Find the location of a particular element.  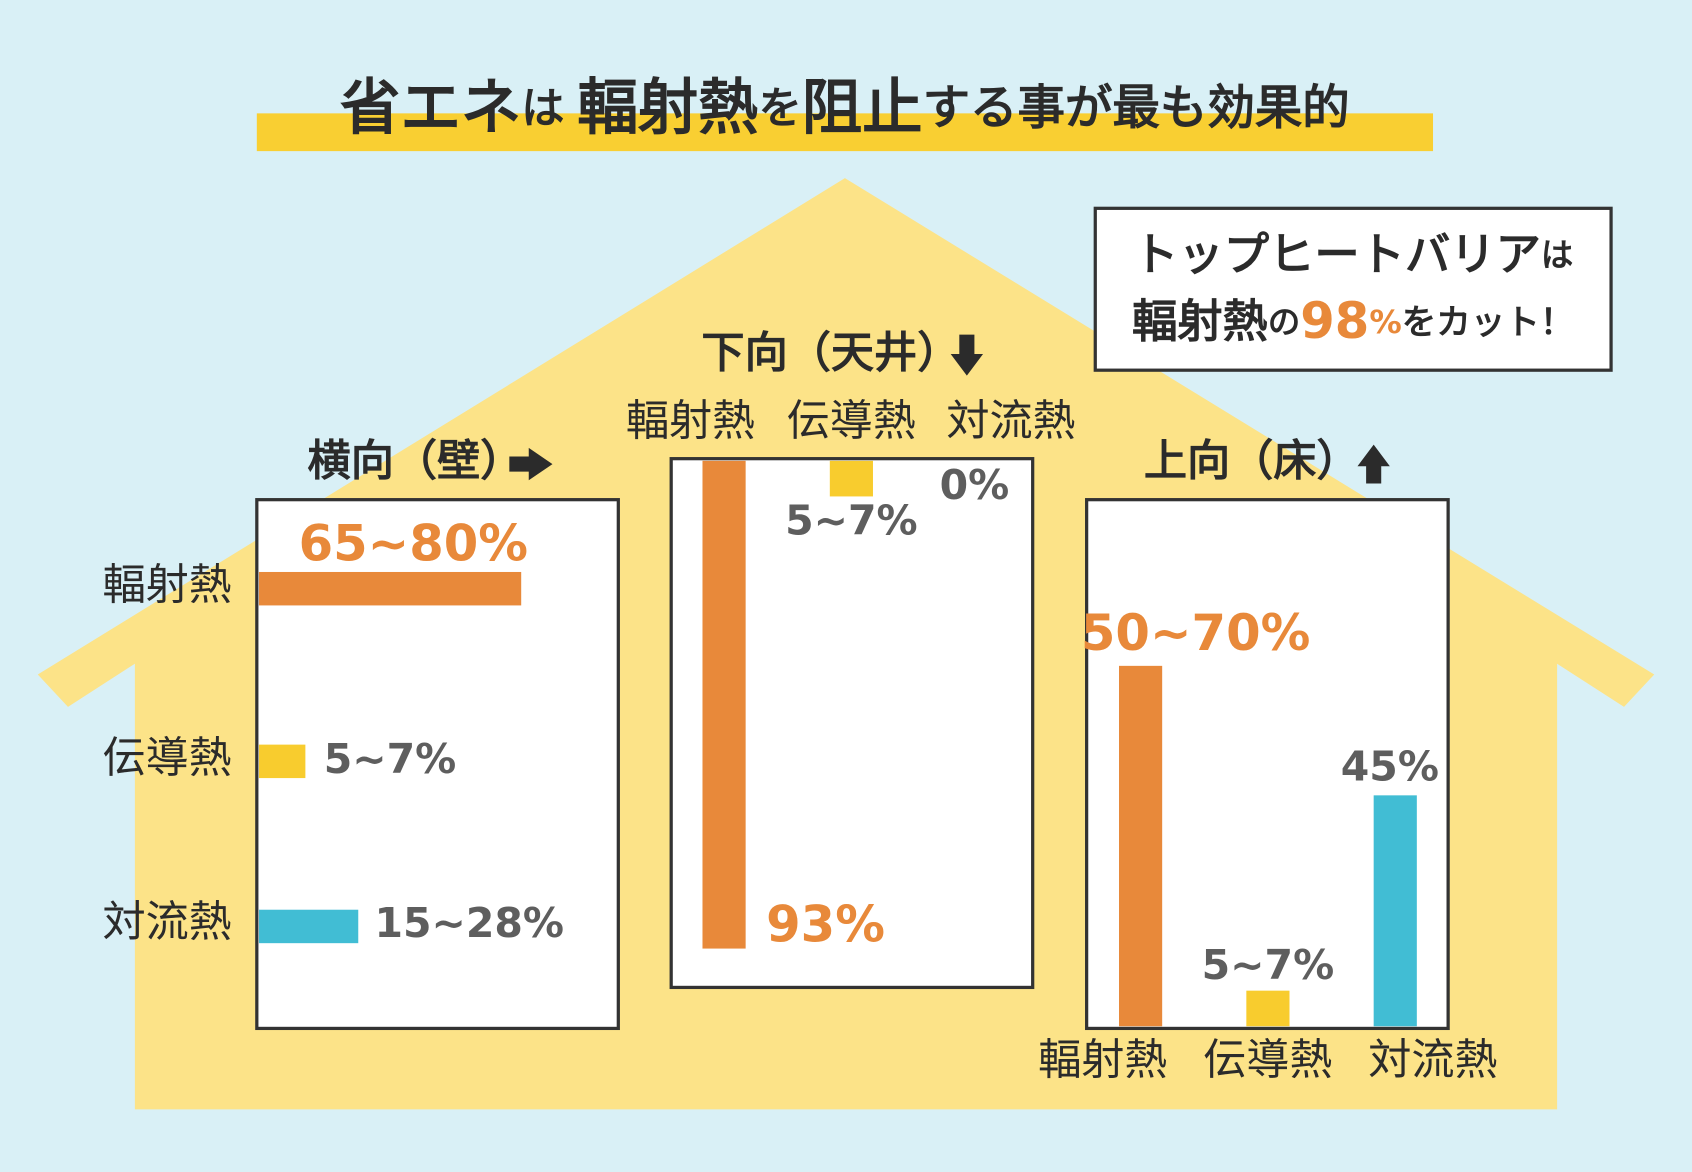

callout-part: は is located at coordinates (1557, 255).